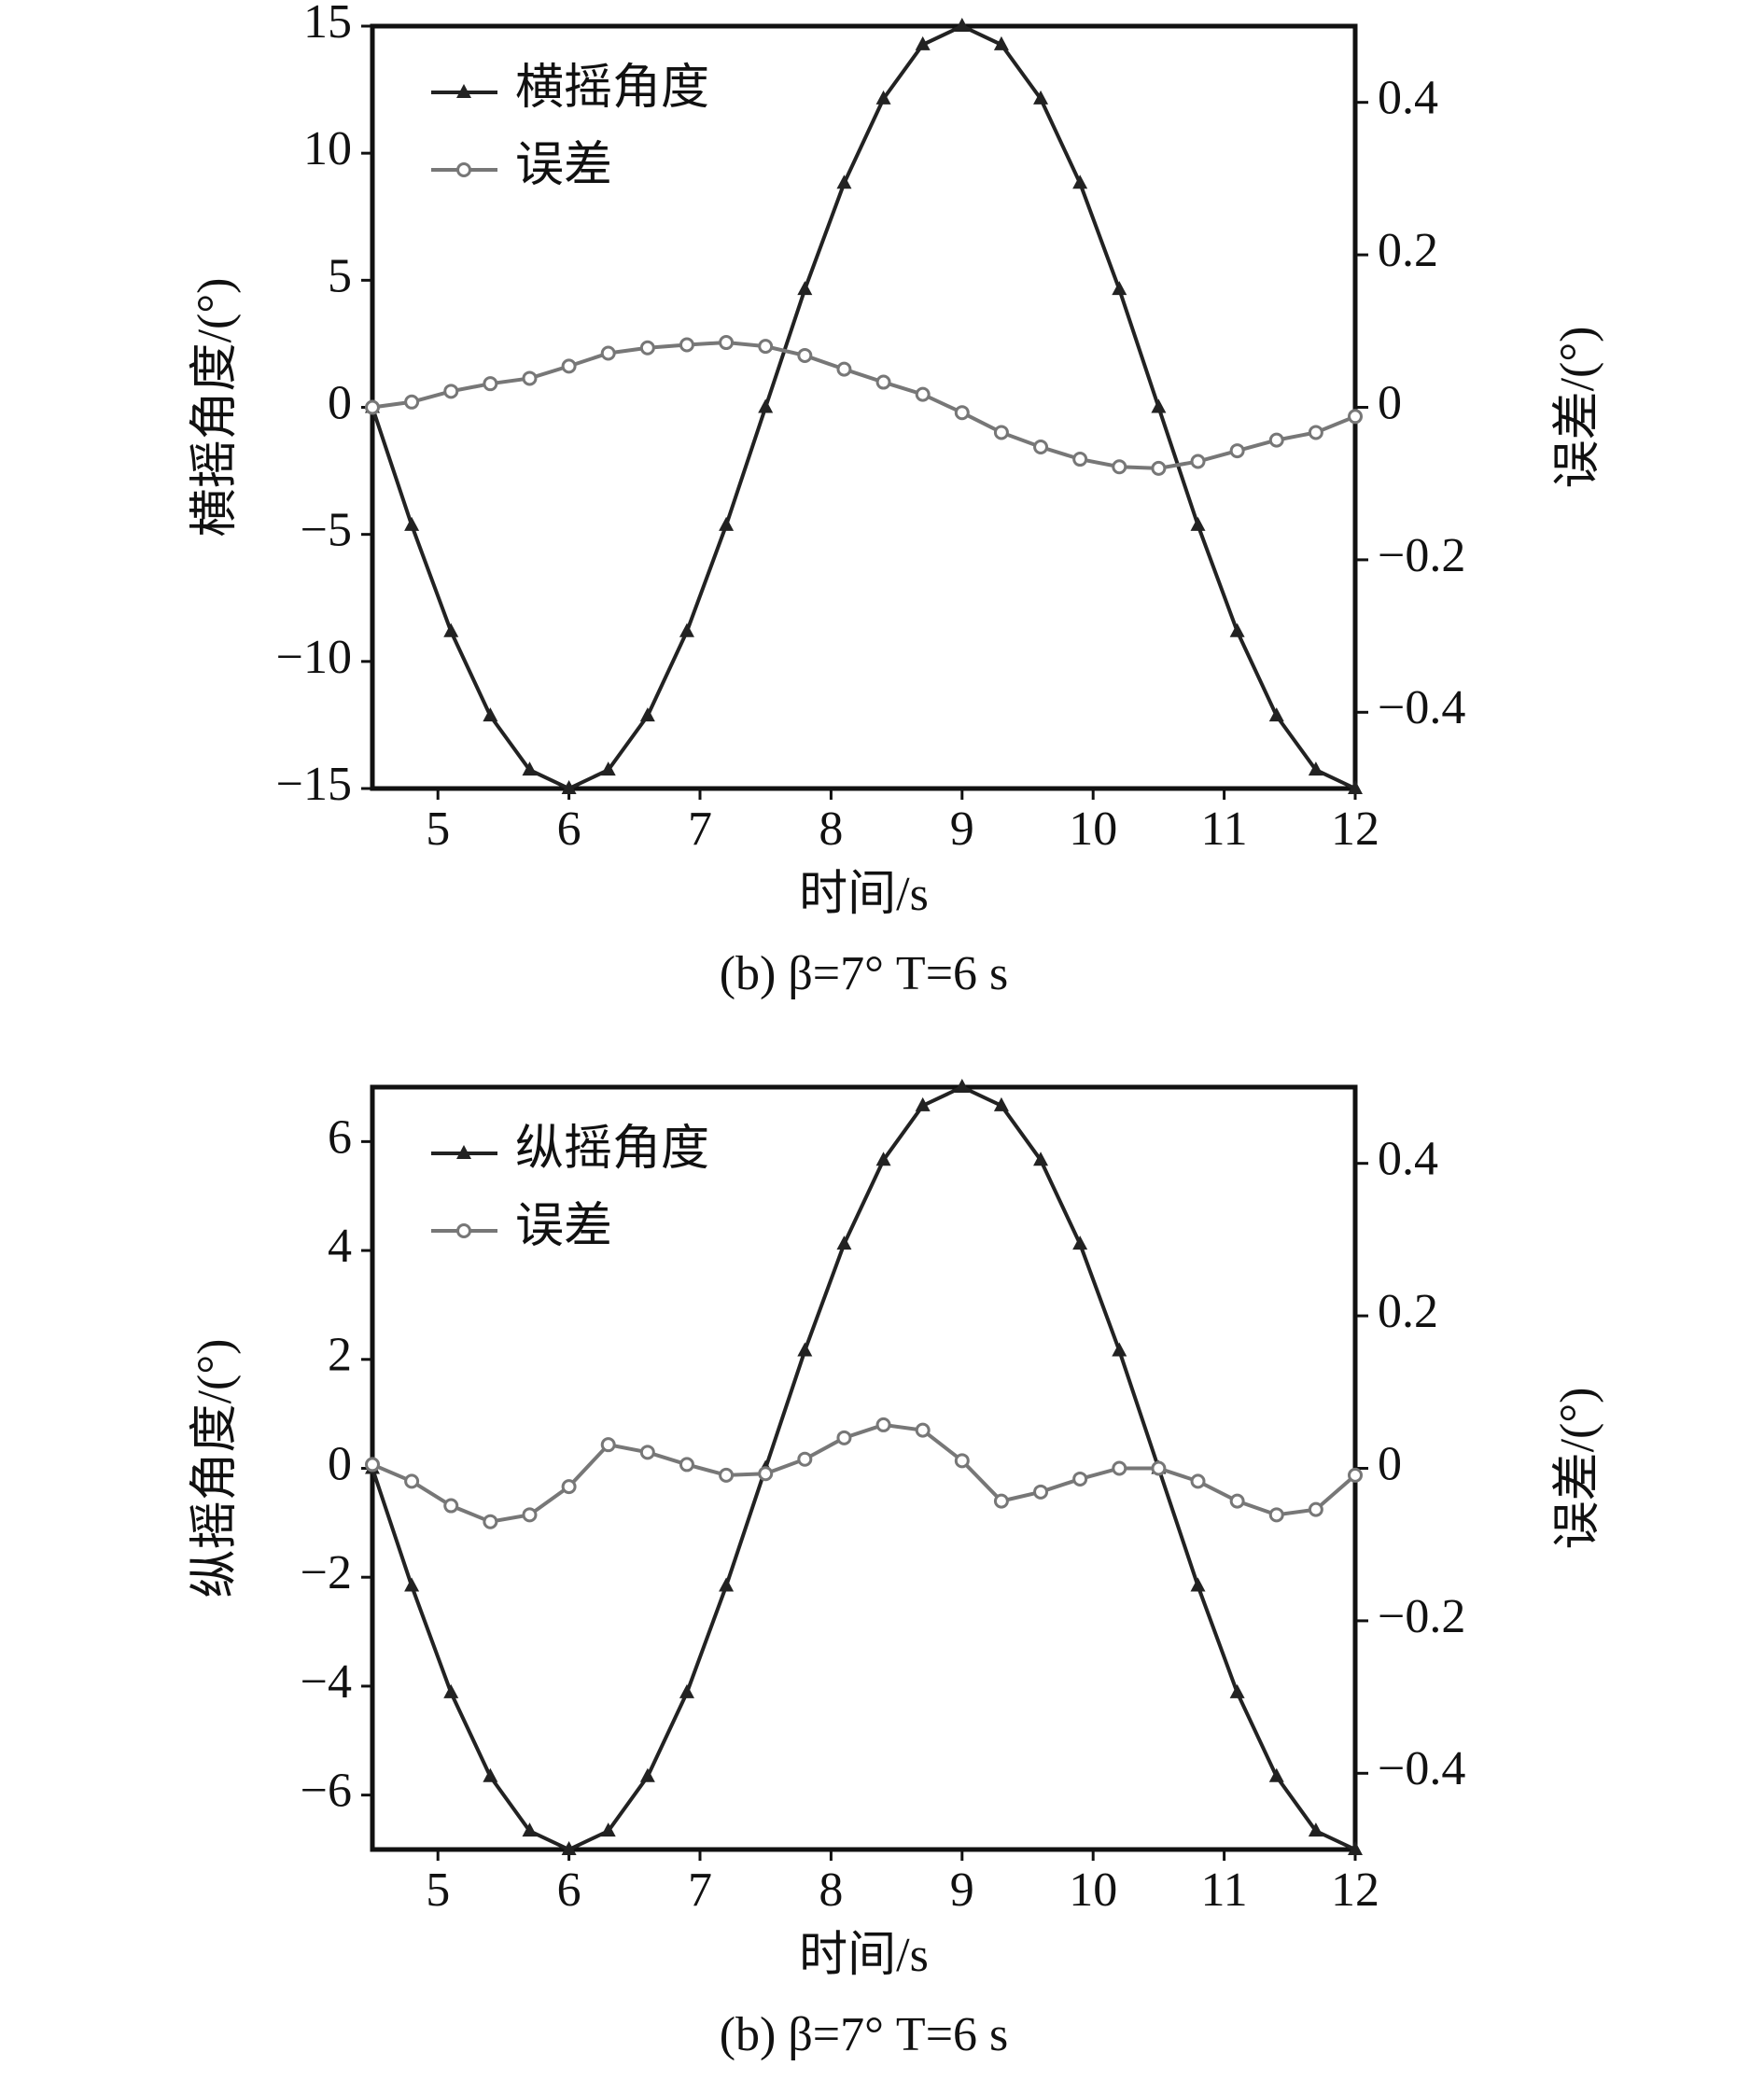  I want to click on y-tick-label: −5, so click(326, 530).